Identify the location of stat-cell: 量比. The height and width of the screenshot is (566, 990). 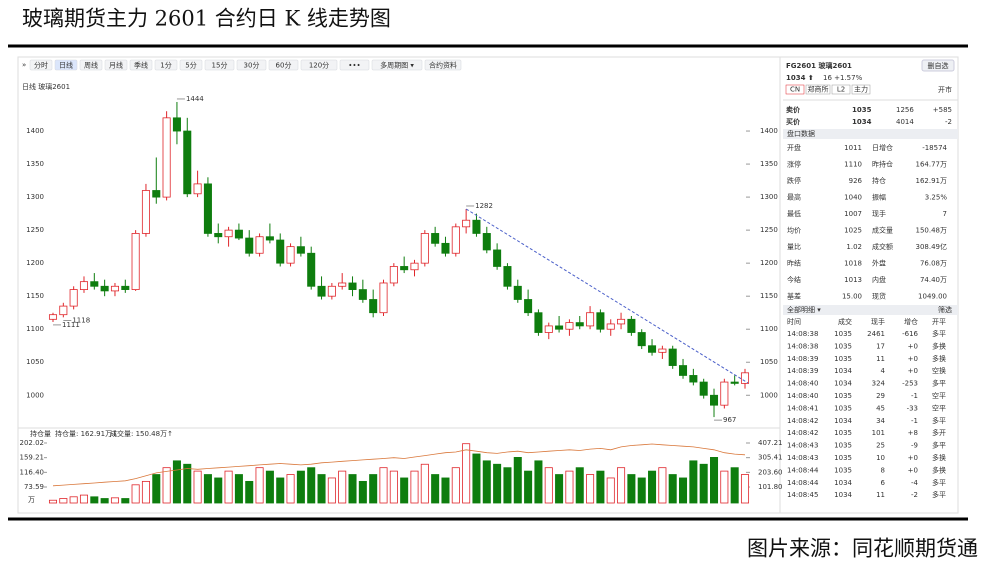
(794, 246).